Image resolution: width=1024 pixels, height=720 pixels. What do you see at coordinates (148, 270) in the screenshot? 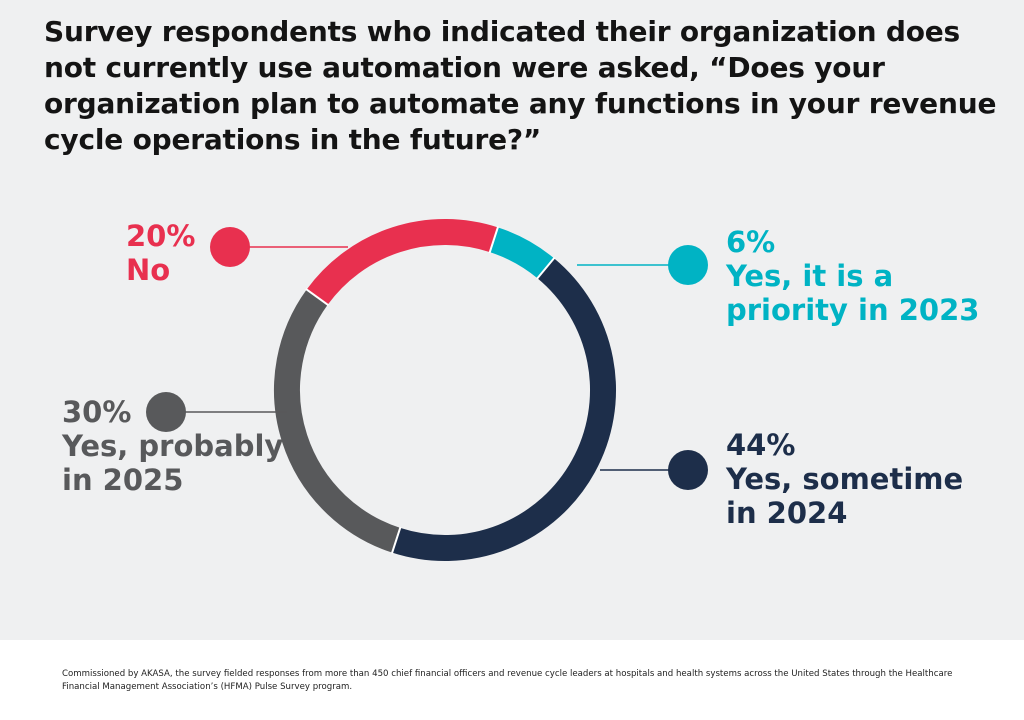
I see `data-label-category: No` at bounding box center [148, 270].